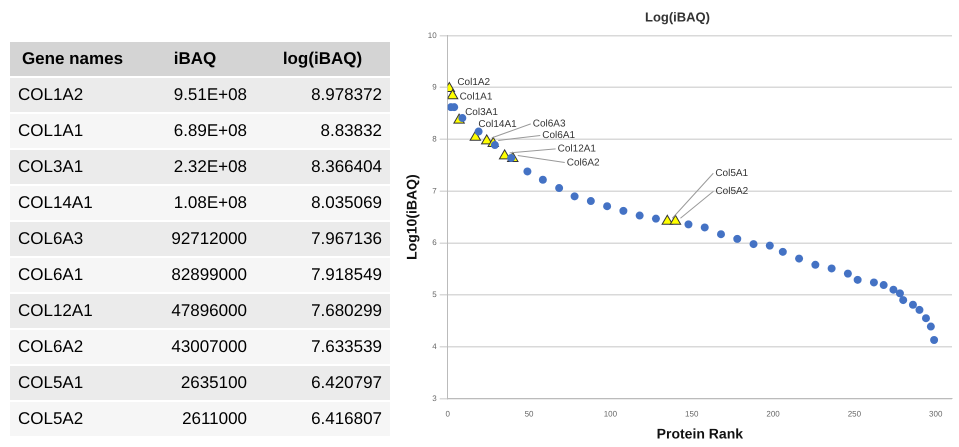  I want to click on text: COL6A2, so click(72, 347).